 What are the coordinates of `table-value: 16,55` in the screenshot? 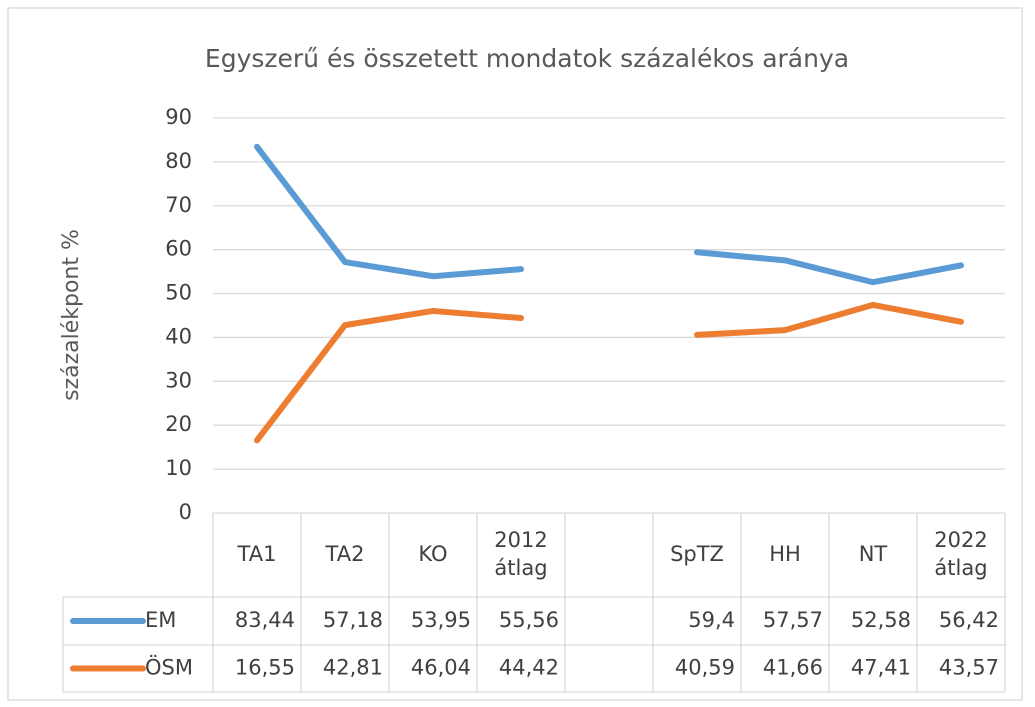 It's located at (265, 668).